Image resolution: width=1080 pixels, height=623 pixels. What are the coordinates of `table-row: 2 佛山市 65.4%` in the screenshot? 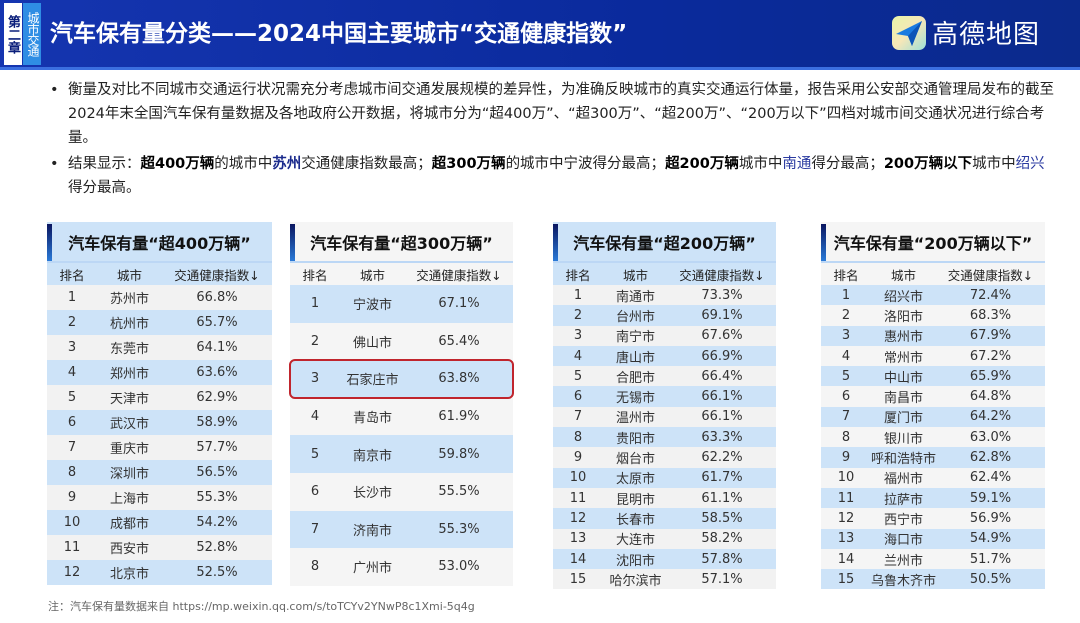 It's located at (401, 341).